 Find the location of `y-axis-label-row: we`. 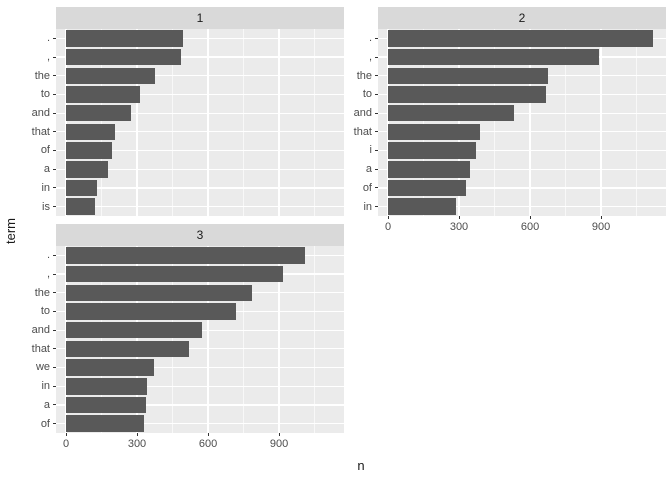

y-axis-label-row: we is located at coordinates (36, 367).